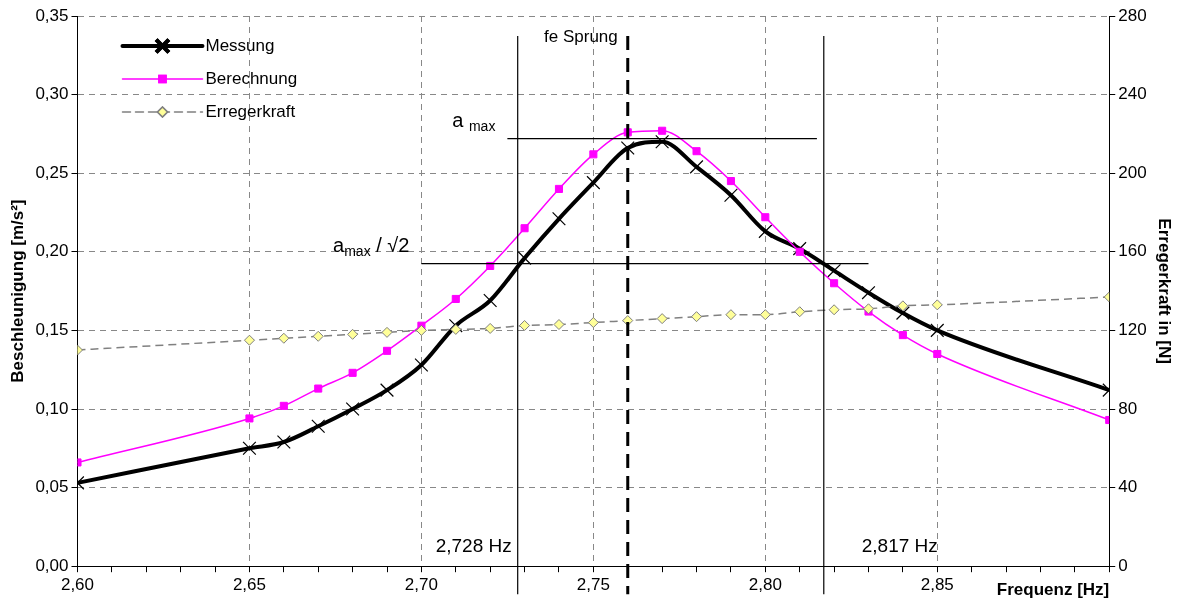 This screenshot has height=605, width=1182. I want to click on x-tick-label: 2,70, so click(421, 585).